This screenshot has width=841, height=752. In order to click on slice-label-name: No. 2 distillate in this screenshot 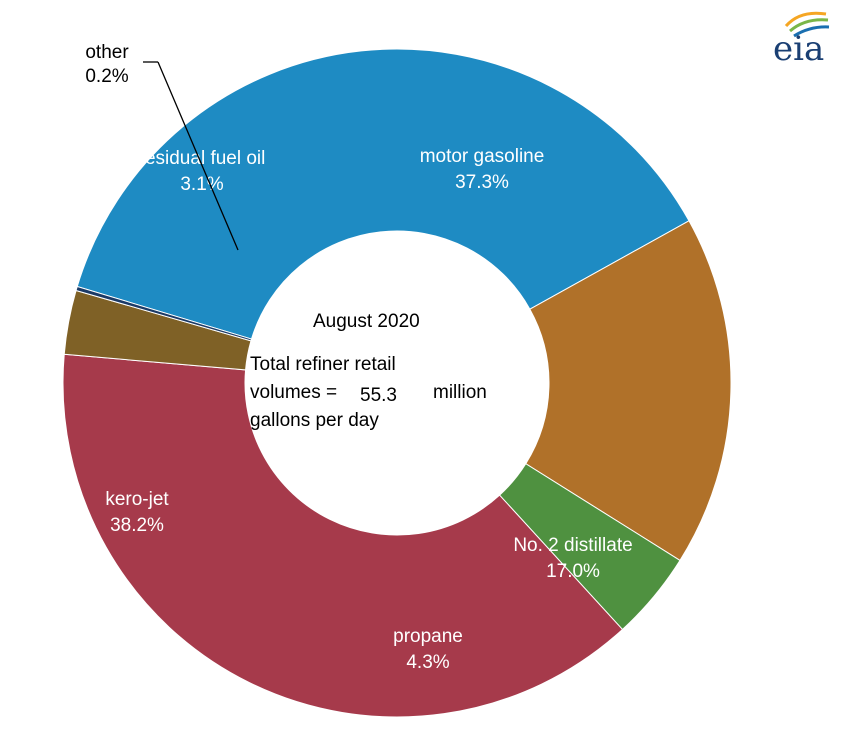, I will do `click(572, 545)`.